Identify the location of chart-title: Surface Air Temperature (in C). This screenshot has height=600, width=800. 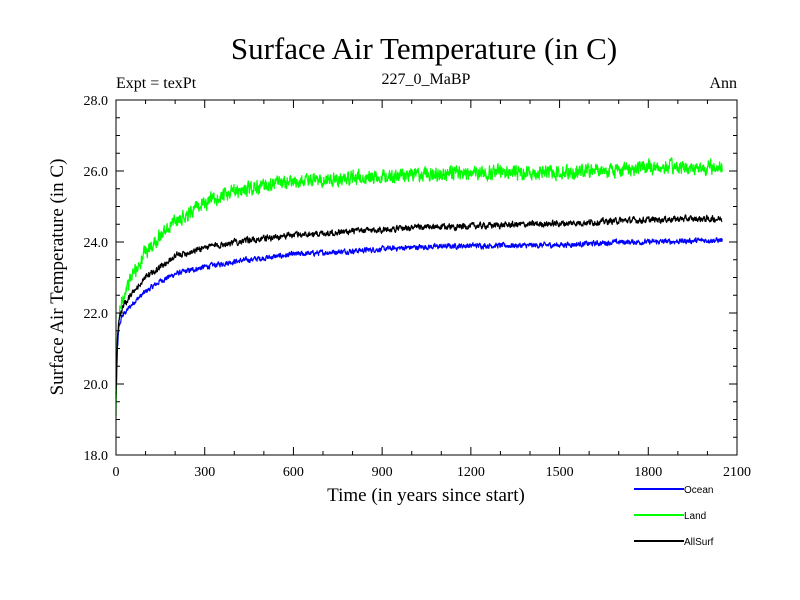
(424, 48).